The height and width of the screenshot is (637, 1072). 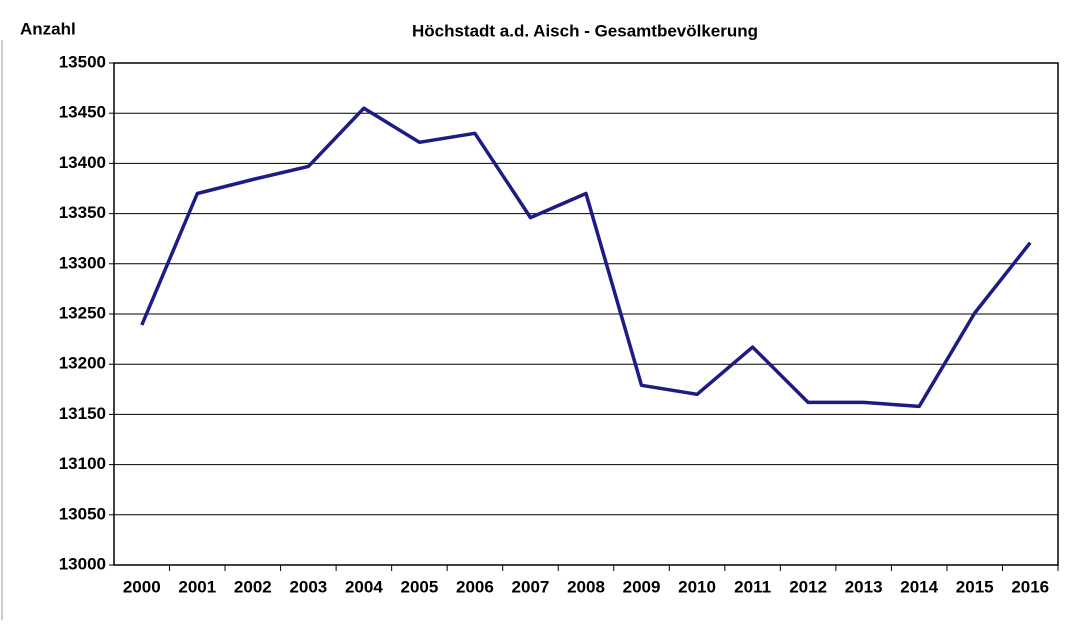 I want to click on y-tick-label: 13100, so click(x=82, y=463).